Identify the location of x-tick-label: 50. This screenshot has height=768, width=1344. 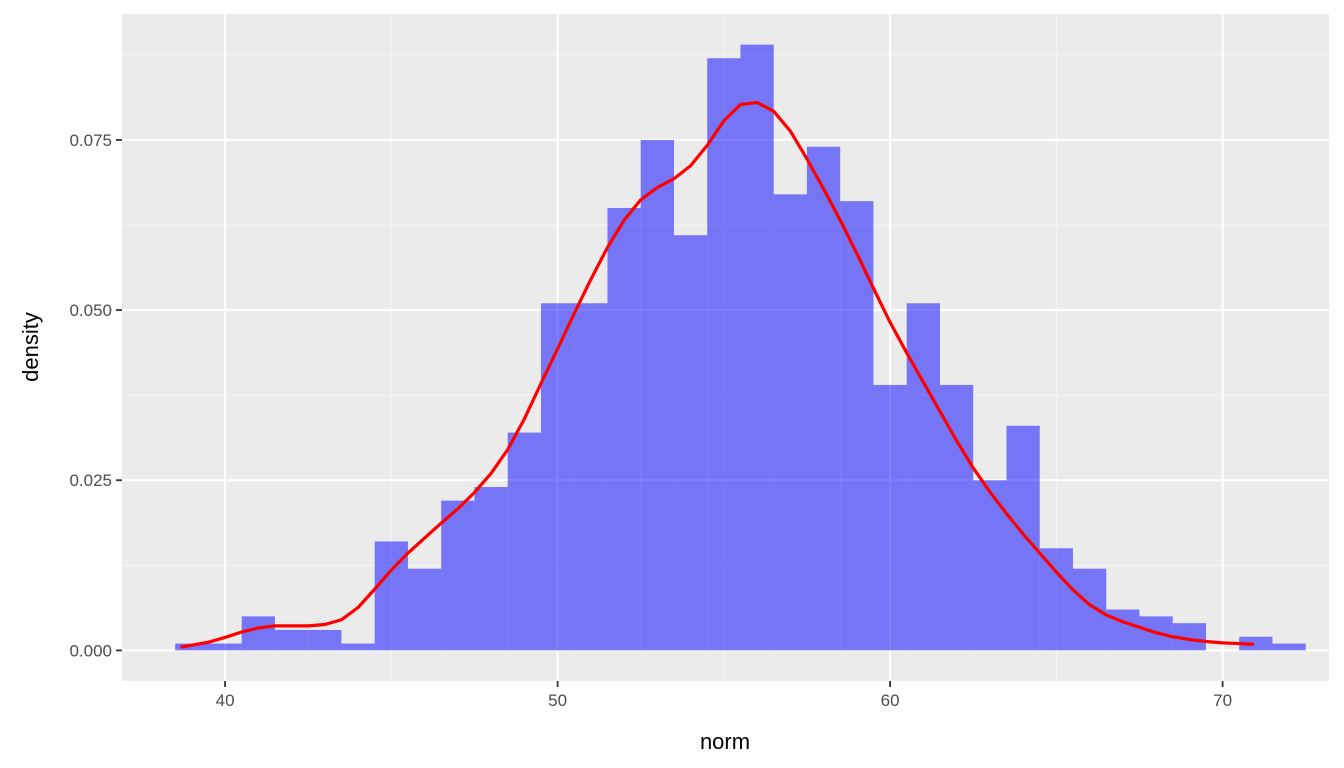
(557, 700).